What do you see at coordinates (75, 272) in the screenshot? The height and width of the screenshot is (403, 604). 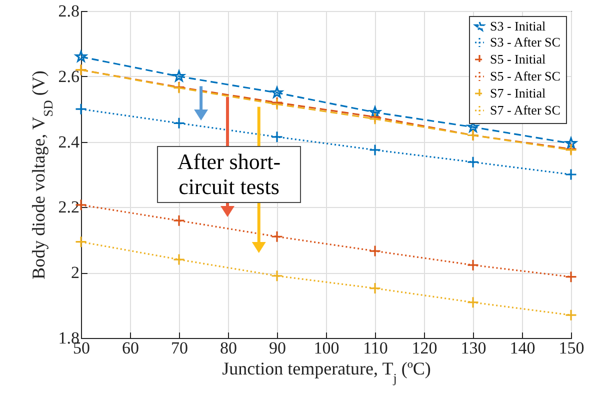 I see `y-tick-label: 2` at bounding box center [75, 272].